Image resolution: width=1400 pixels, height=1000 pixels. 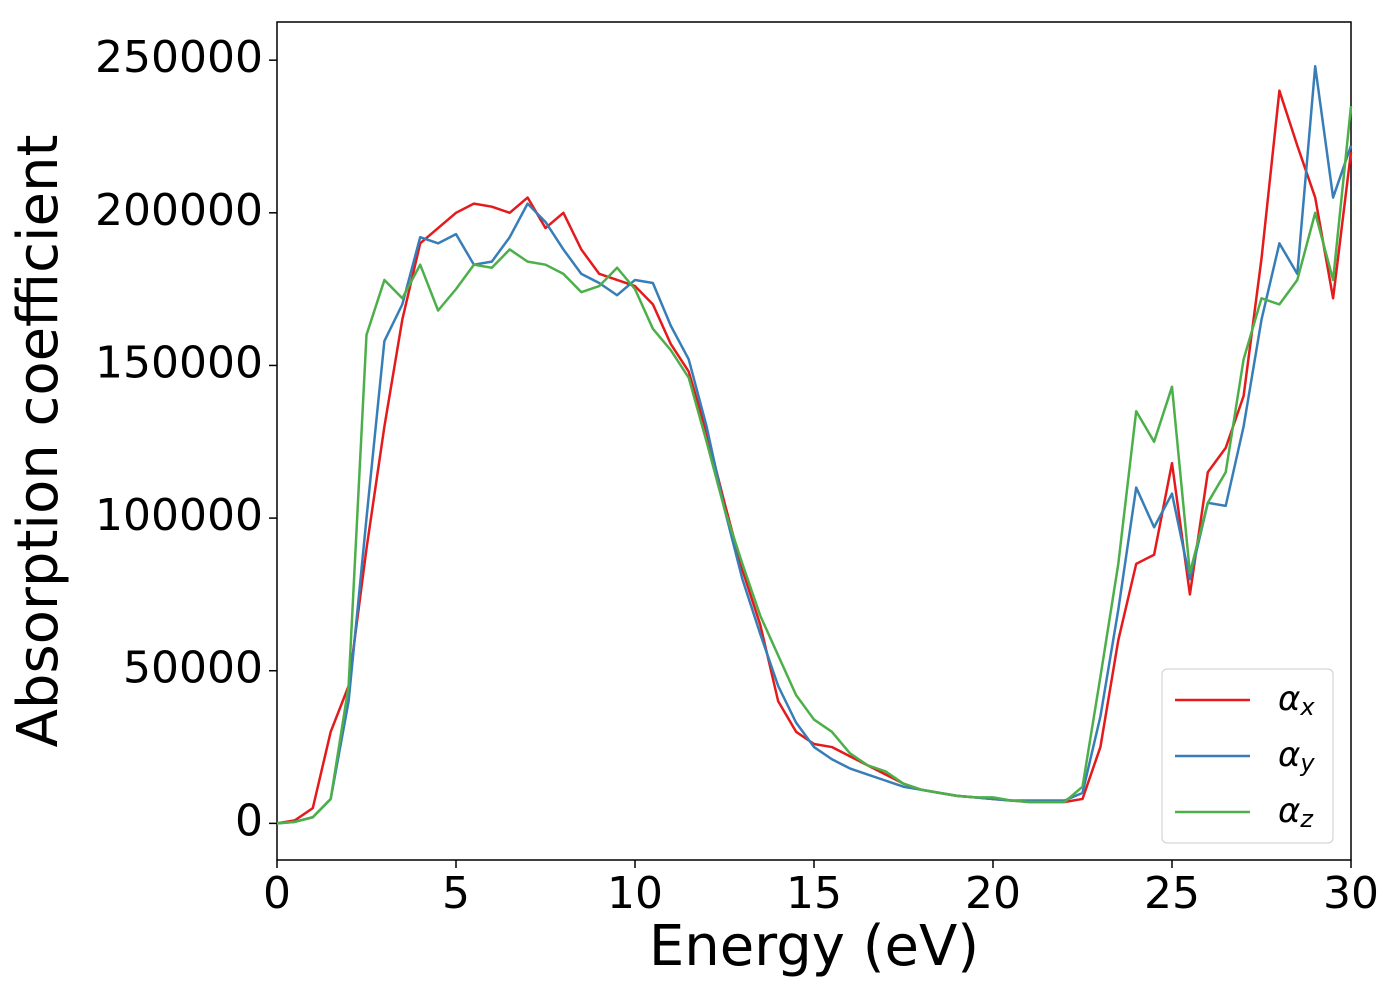 I want to click on y-tick-label: 200000, so click(x=179, y=210).